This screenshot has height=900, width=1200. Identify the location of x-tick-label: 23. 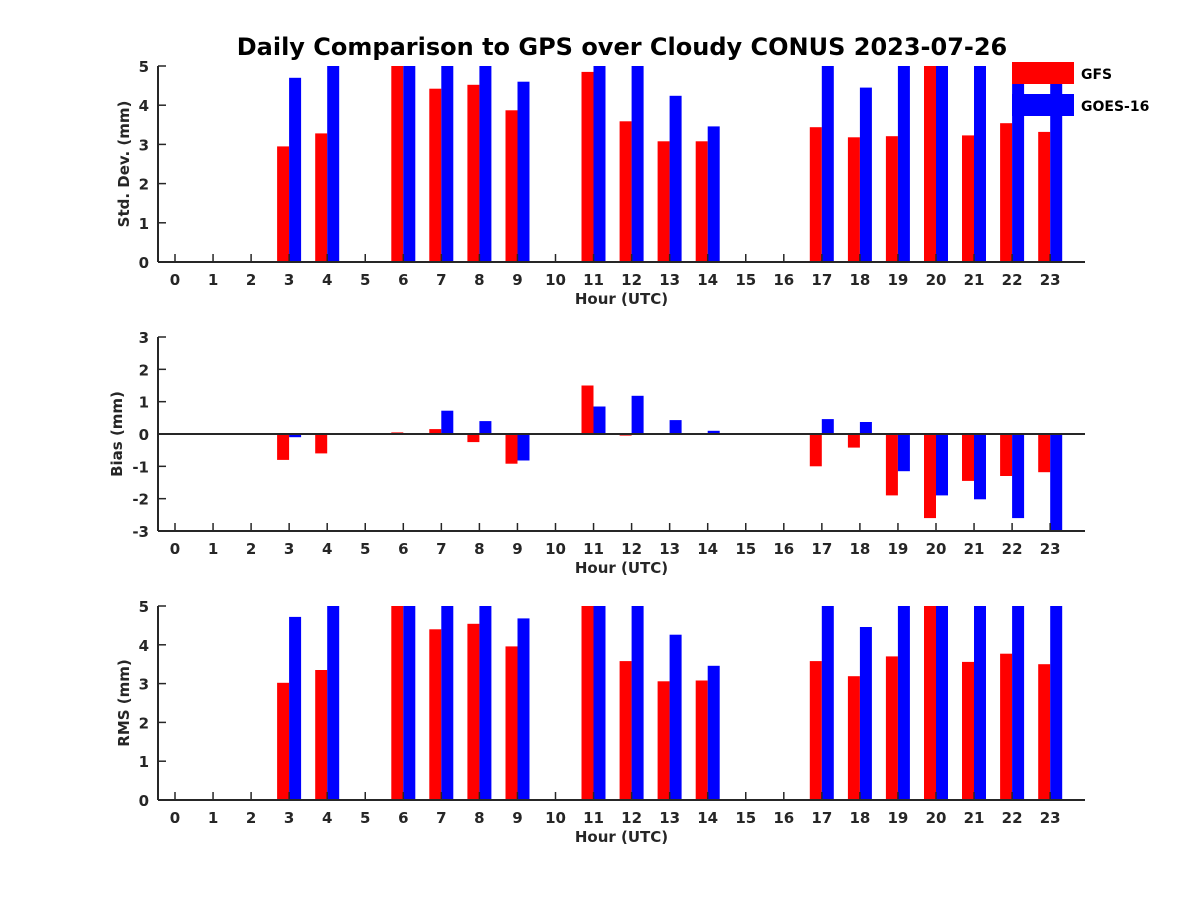
(1050, 280).